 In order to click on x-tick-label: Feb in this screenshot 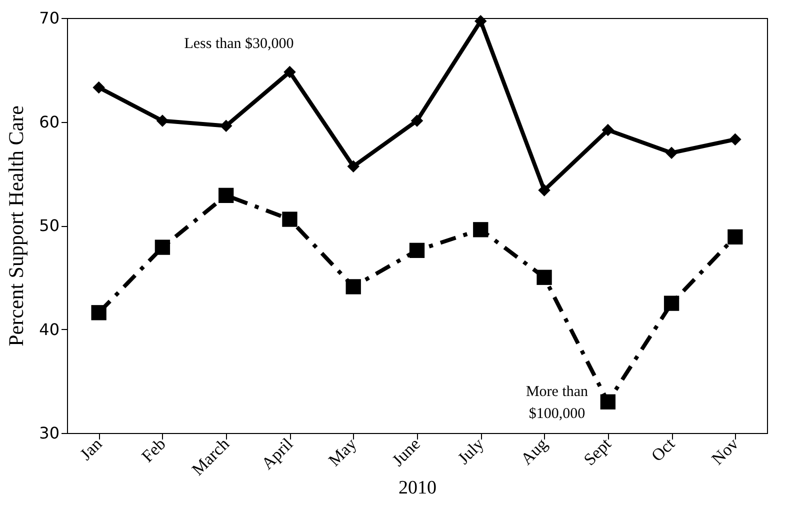, I will do `click(154, 450)`.